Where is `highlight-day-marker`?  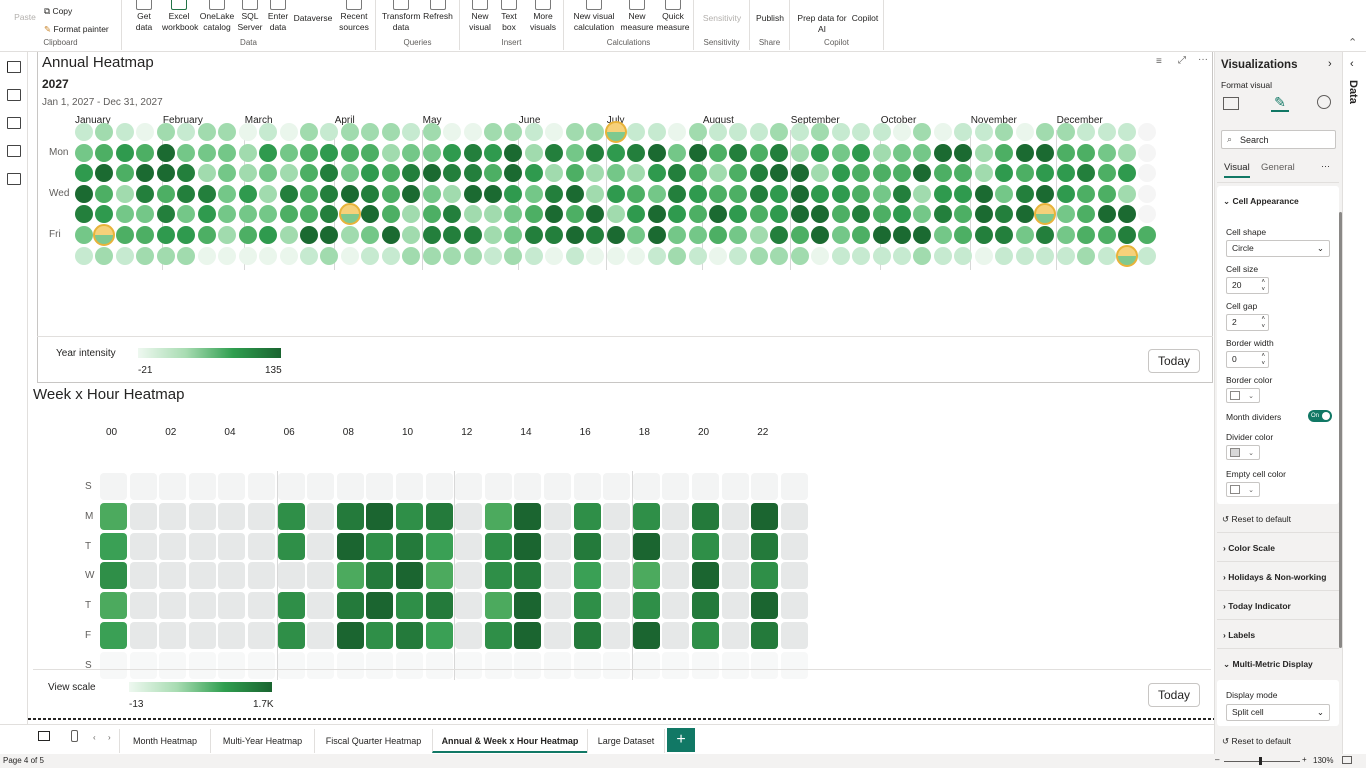
highlight-day-marker is located at coordinates (104, 235).